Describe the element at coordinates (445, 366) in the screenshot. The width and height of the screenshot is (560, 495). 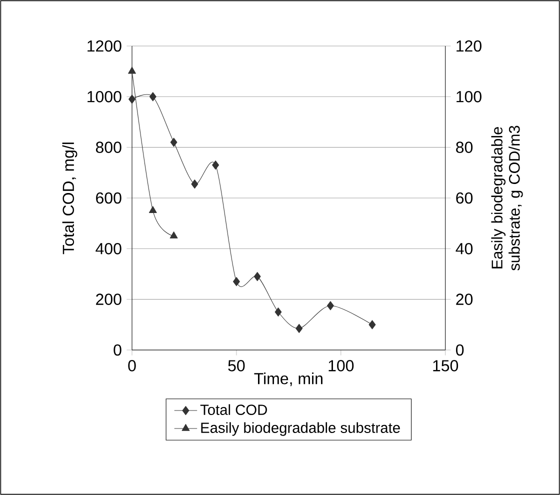
I see `x-tick-label: 150` at that location.